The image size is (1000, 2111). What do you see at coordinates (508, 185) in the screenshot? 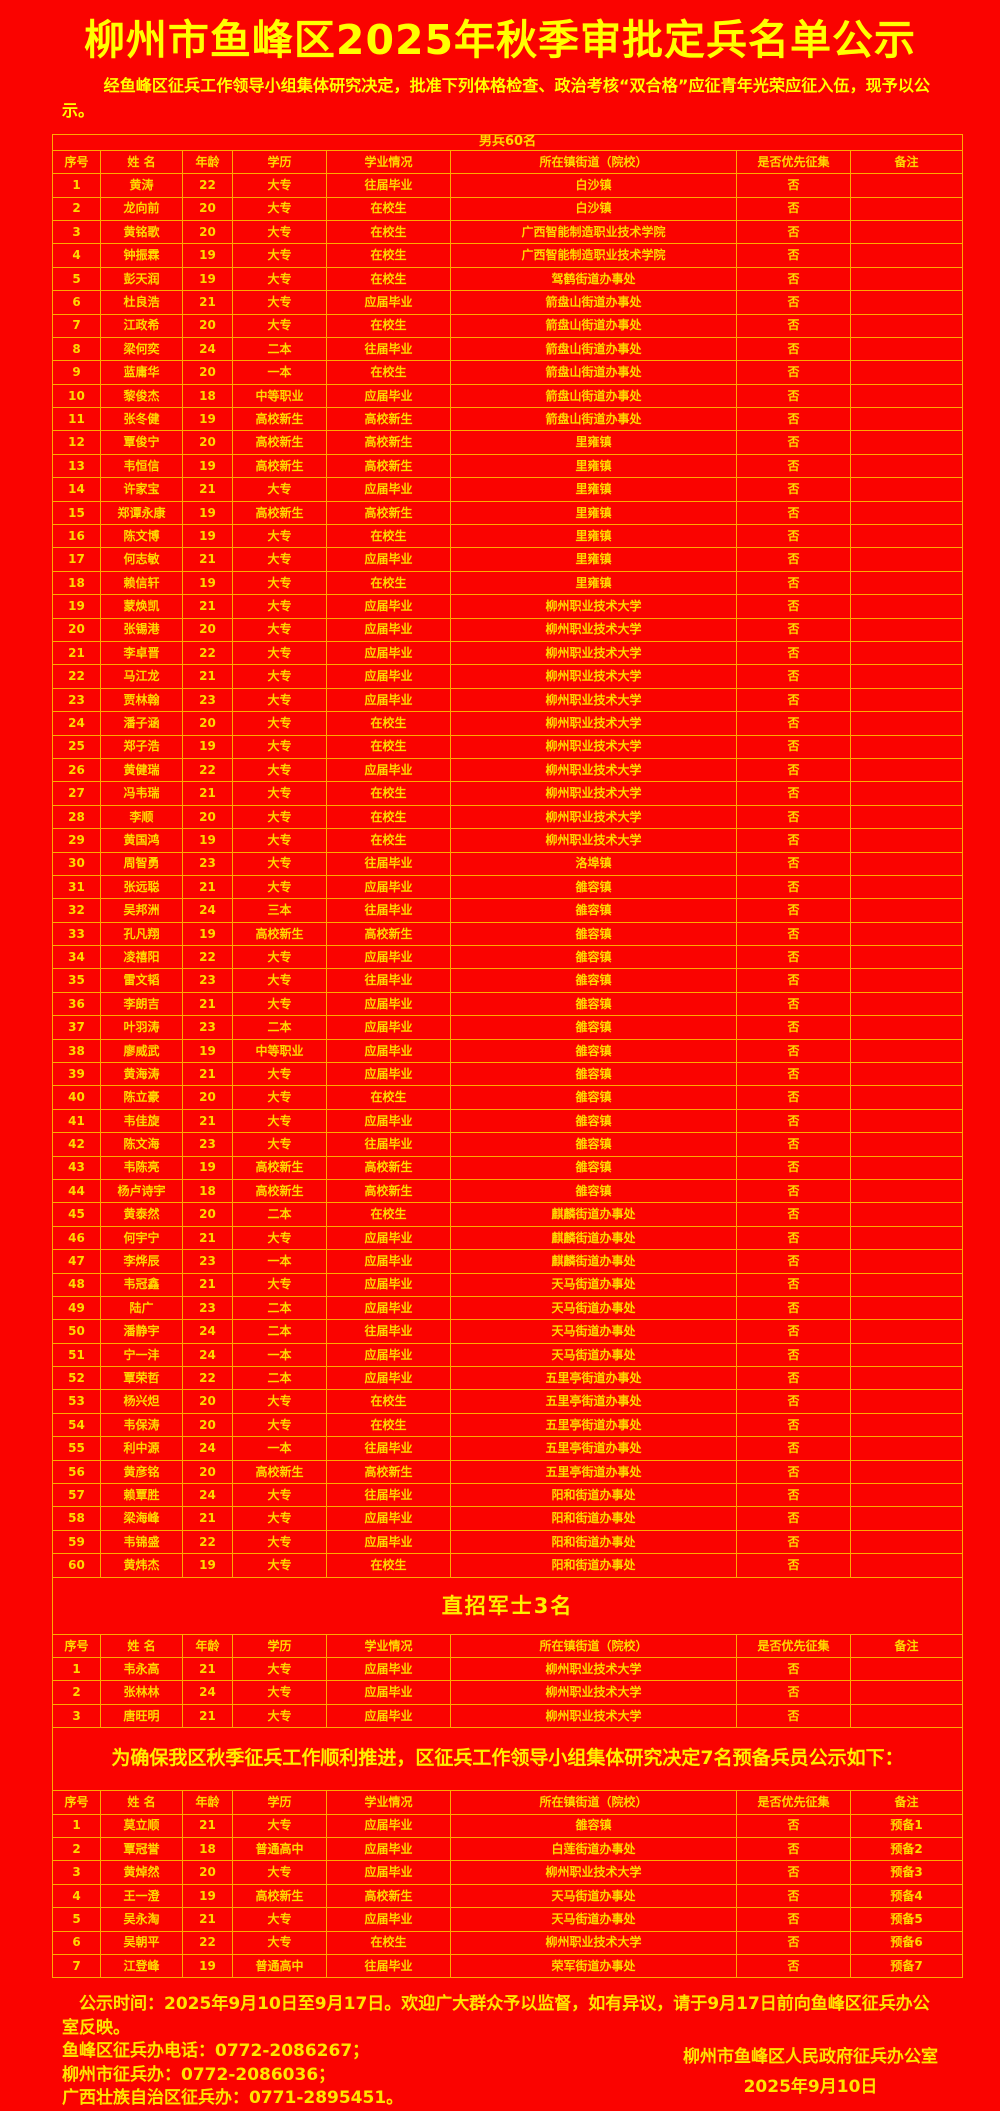
I see `table-row: 1 黄涛 22 大专 往届毕业 白沙镇否` at bounding box center [508, 185].